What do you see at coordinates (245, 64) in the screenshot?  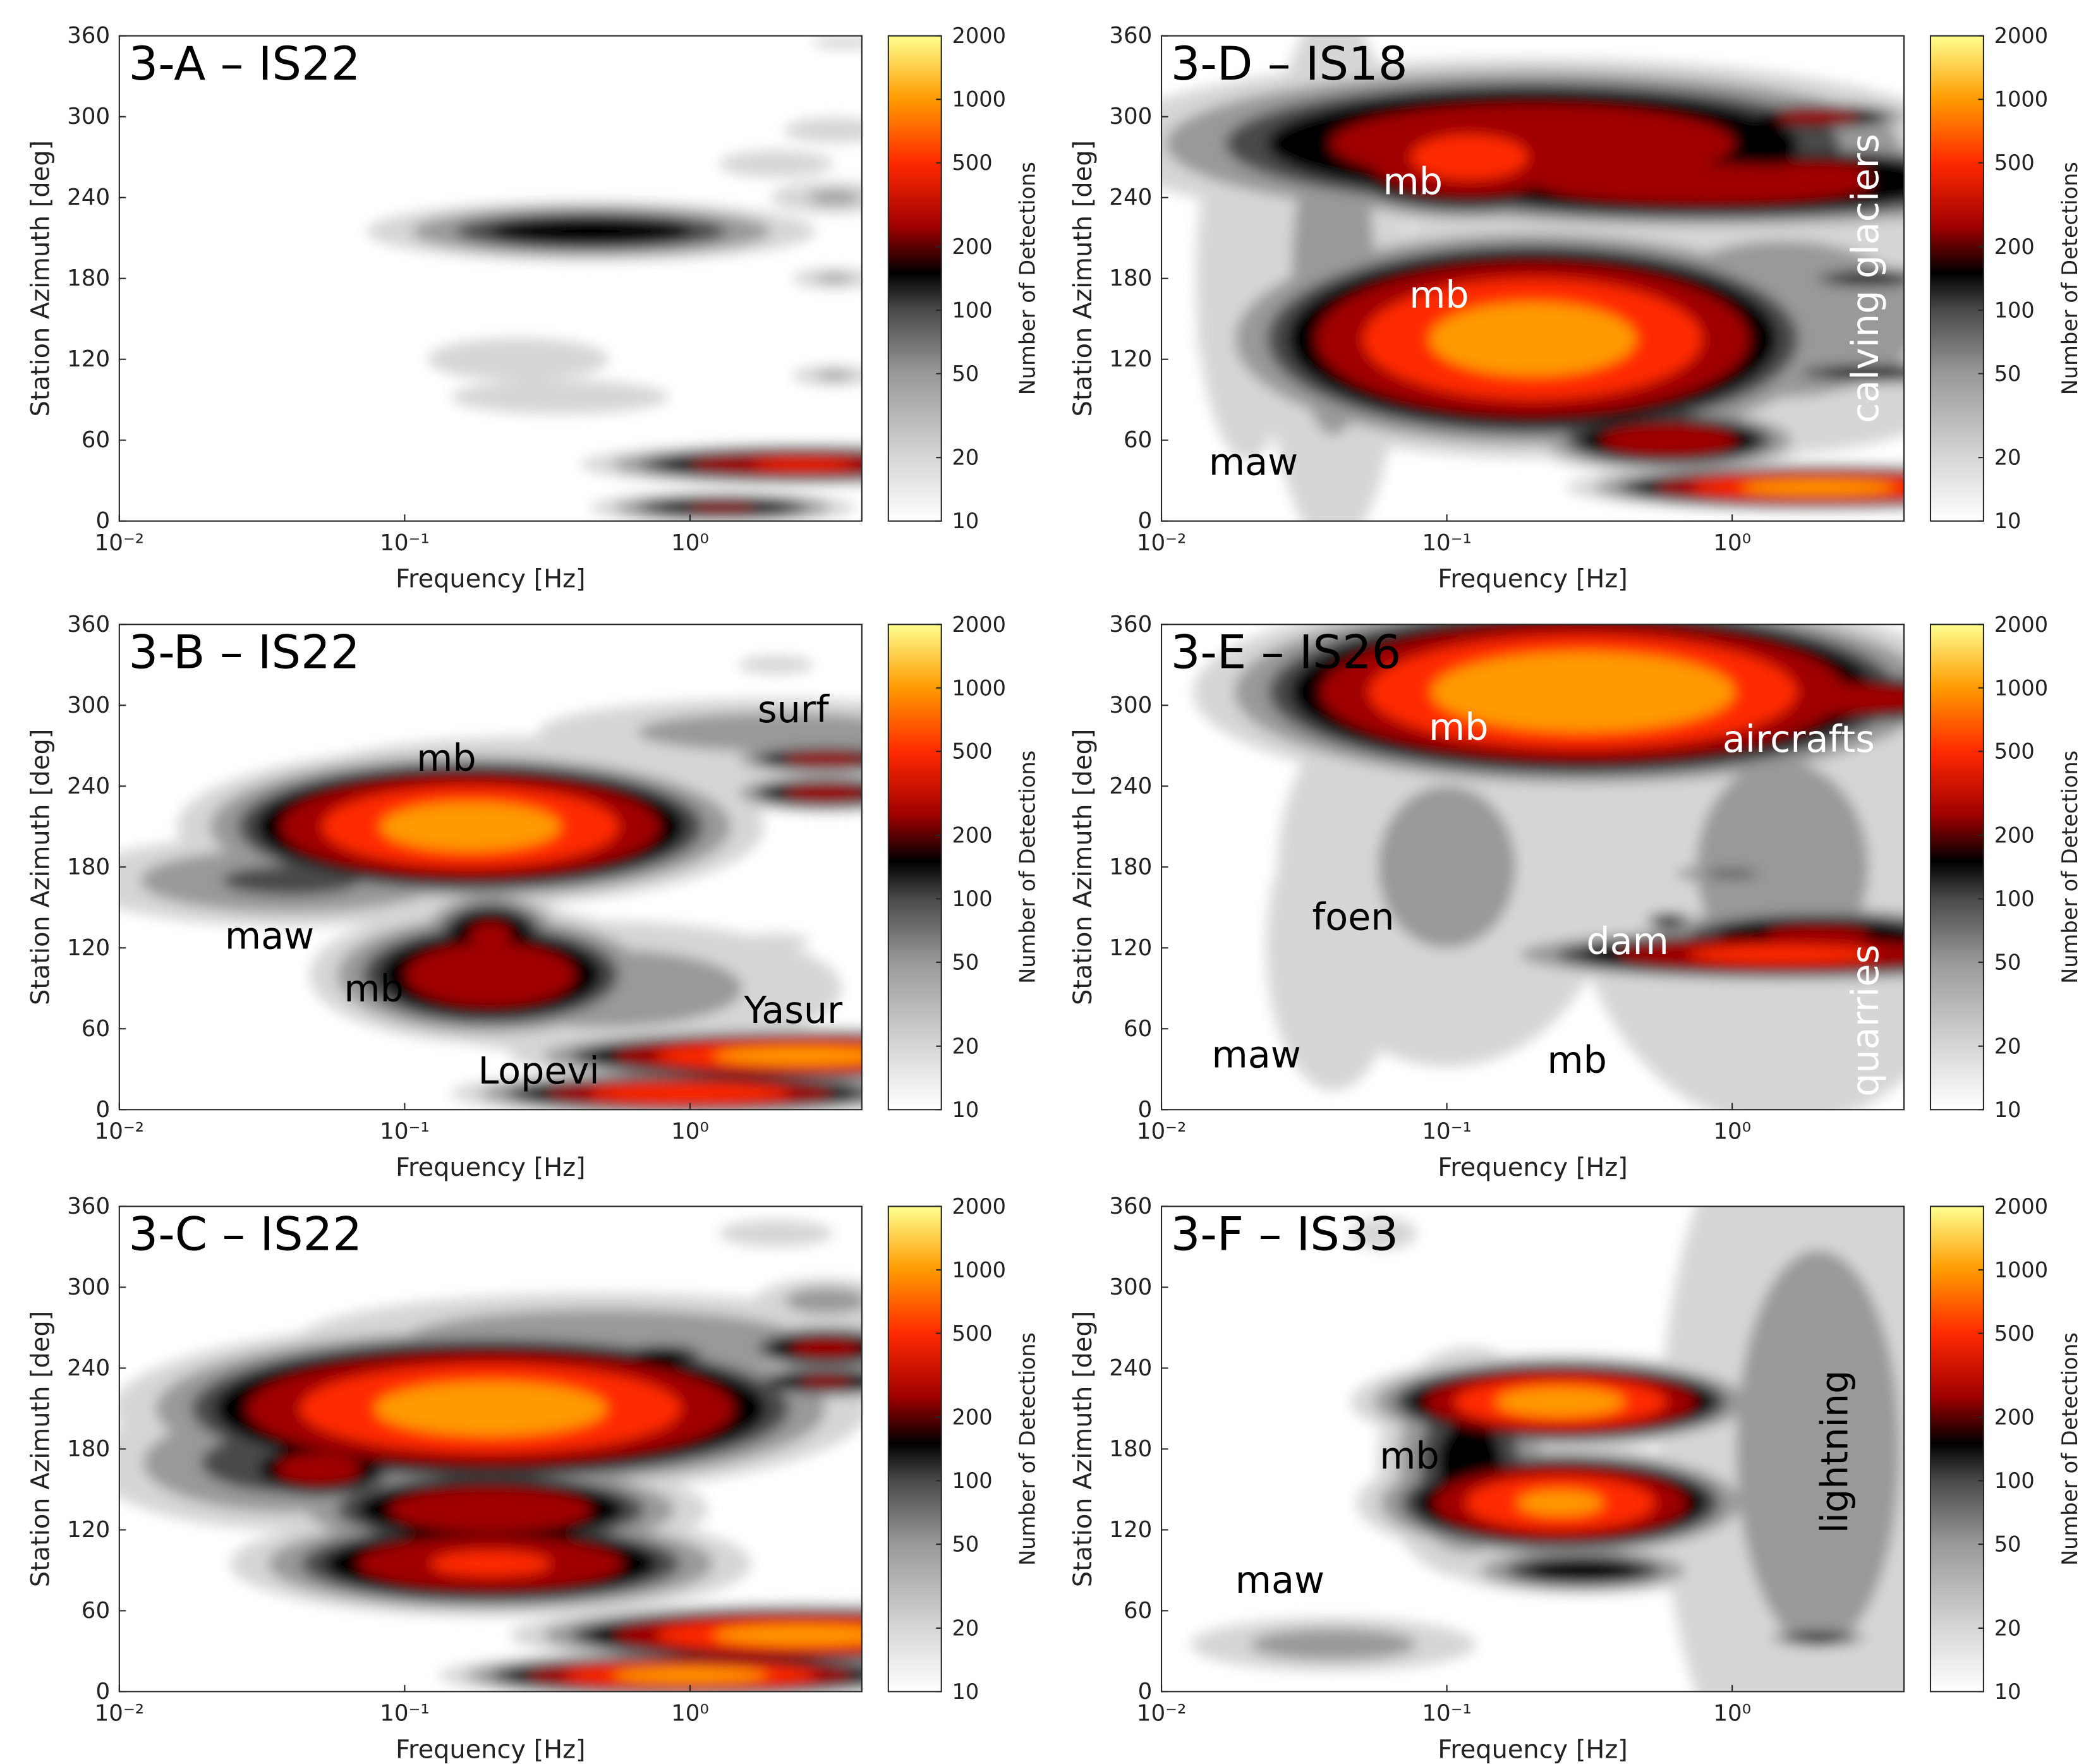 I see `panel-title: 3-A – IS22` at bounding box center [245, 64].